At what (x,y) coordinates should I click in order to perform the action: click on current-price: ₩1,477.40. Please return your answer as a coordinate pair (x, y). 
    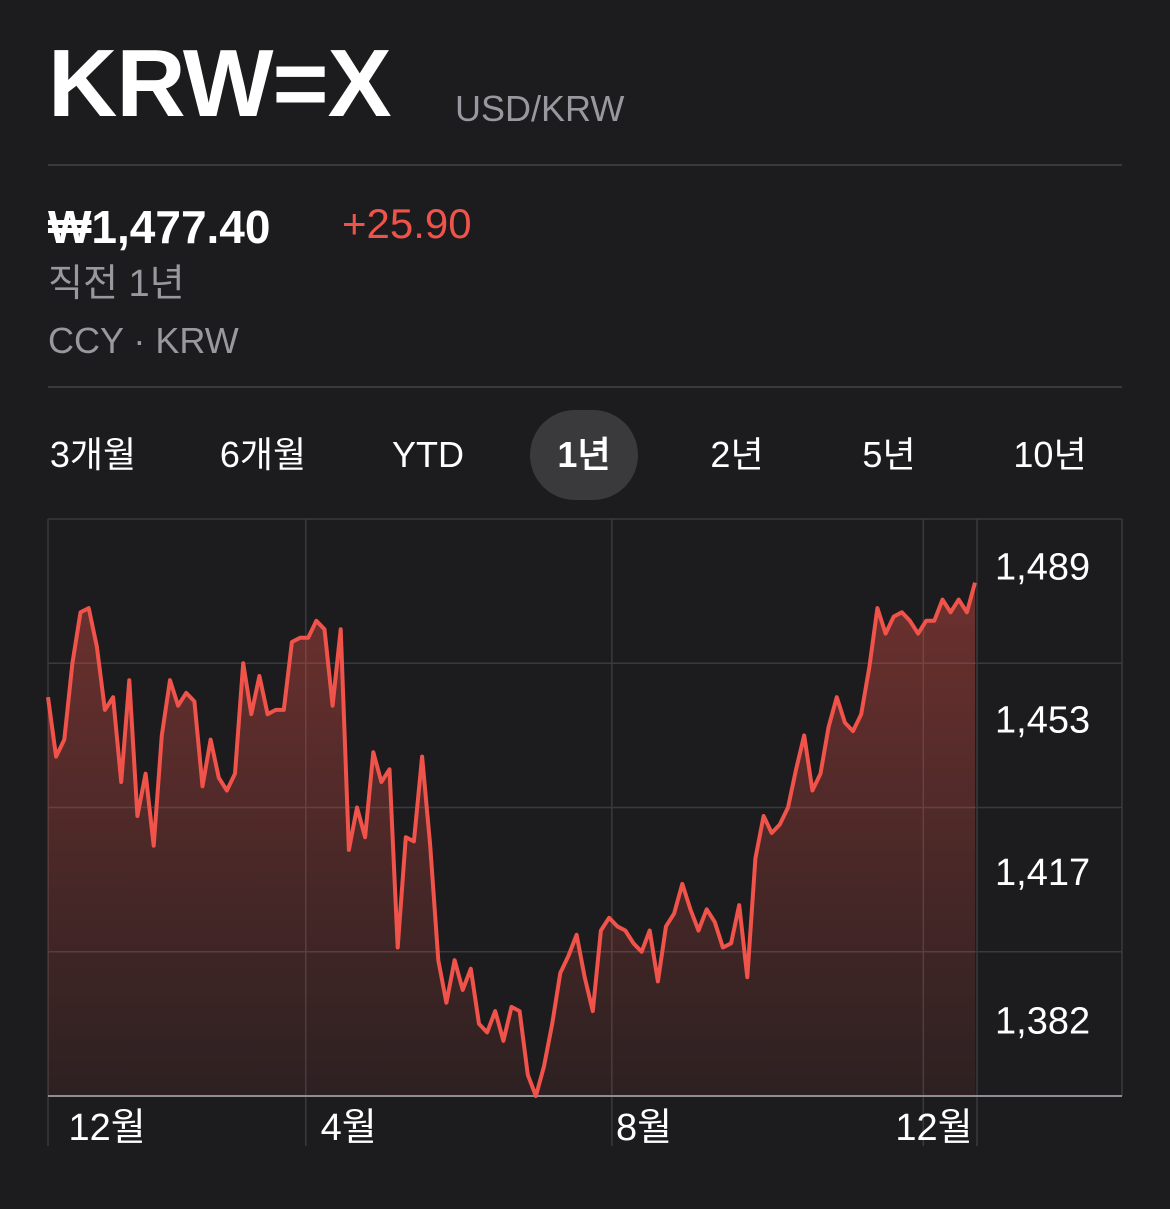
    Looking at the image, I should click on (159, 227).